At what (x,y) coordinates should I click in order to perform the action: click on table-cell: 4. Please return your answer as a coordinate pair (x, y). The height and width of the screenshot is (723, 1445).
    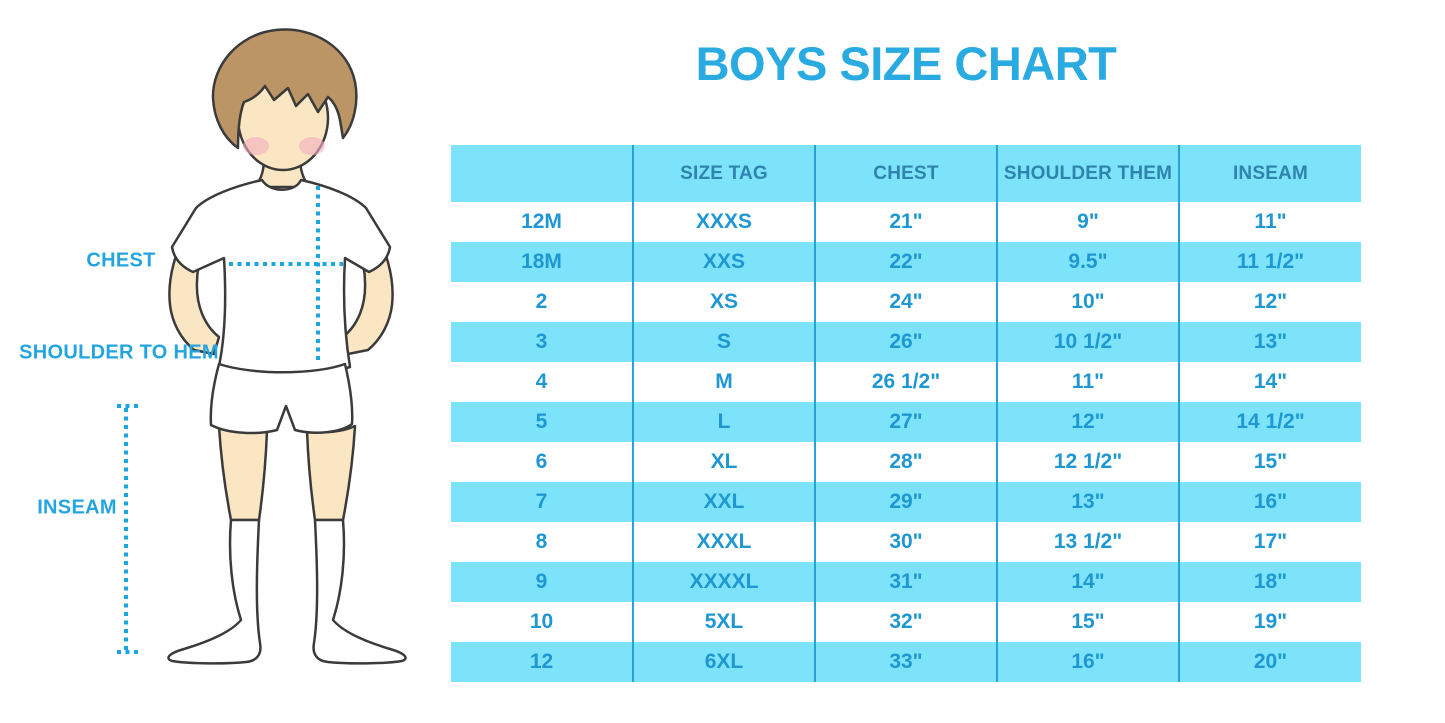
    Looking at the image, I should click on (541, 381).